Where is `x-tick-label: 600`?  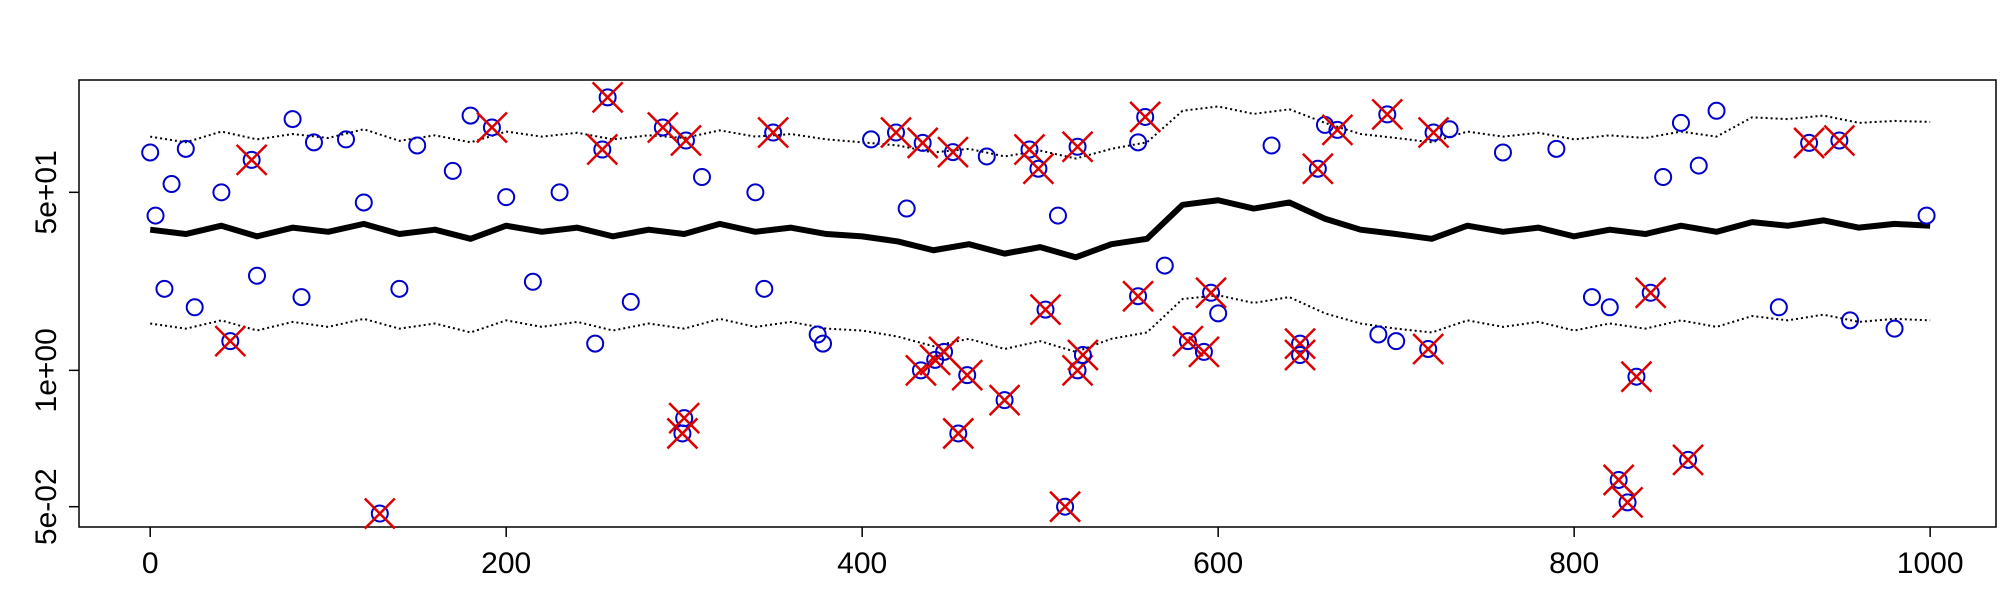
x-tick-label: 600 is located at coordinates (1218, 563).